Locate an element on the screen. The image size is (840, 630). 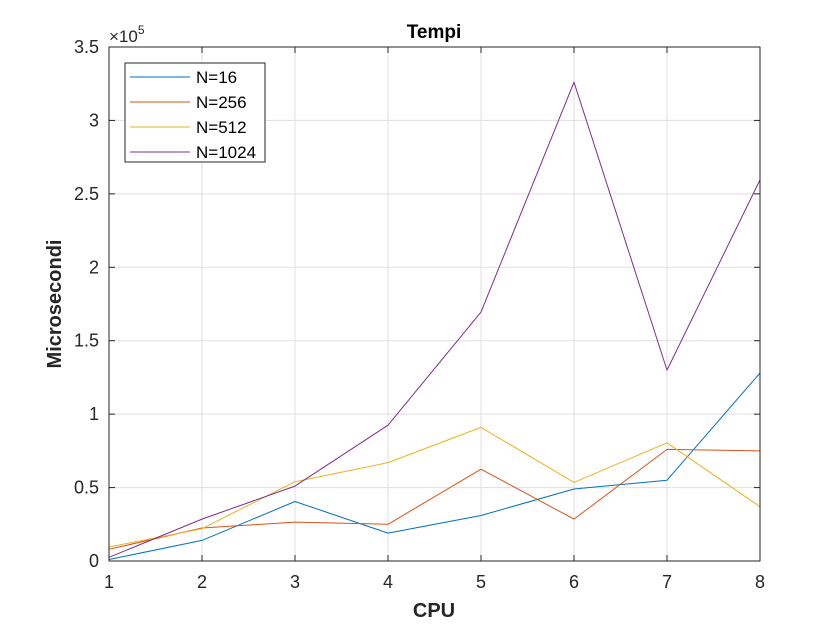
x-tick-label: 1 is located at coordinates (109, 582).